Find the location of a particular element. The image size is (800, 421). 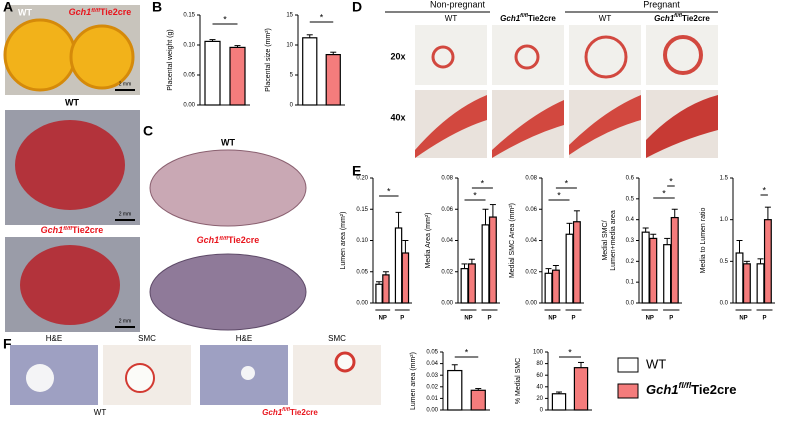

y-axis-label: Lumen+media area is located at coordinates (613, 240).